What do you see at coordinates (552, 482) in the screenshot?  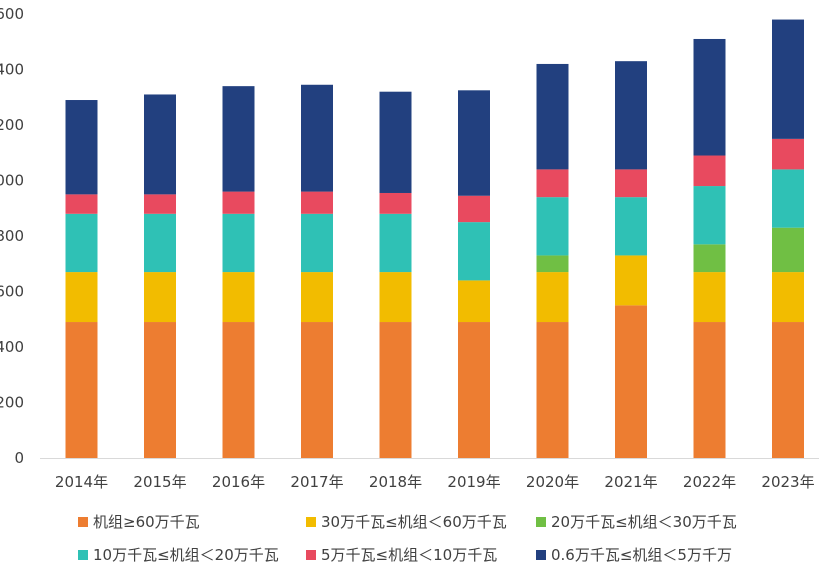 I see `x-tick-label: 2020年` at bounding box center [552, 482].